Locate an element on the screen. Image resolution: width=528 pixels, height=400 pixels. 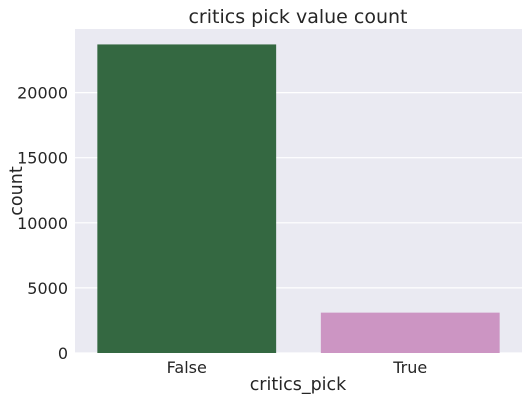
y-tick-label: 10000 is located at coordinates (42, 223).